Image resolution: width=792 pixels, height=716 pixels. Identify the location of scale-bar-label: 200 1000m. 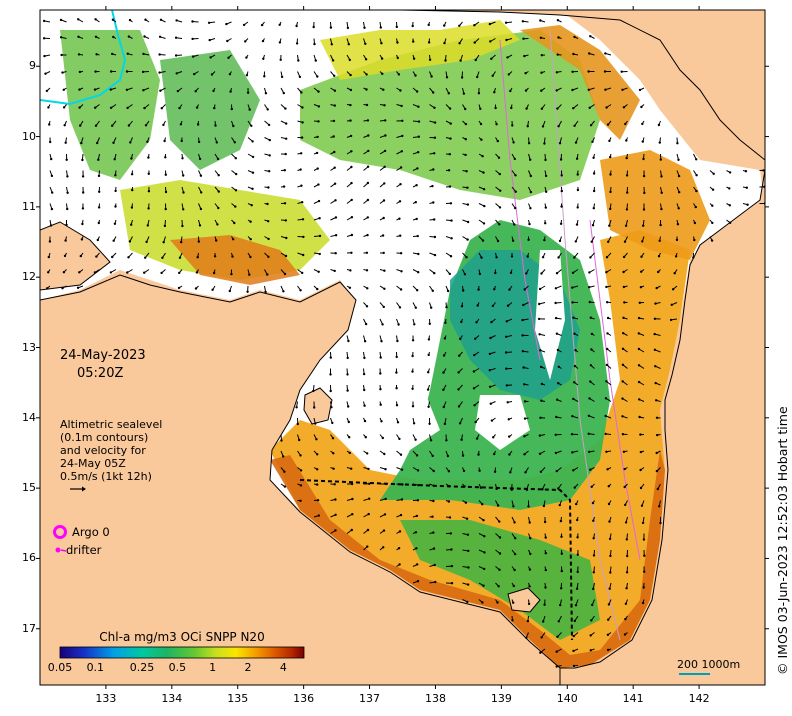
(709, 664).